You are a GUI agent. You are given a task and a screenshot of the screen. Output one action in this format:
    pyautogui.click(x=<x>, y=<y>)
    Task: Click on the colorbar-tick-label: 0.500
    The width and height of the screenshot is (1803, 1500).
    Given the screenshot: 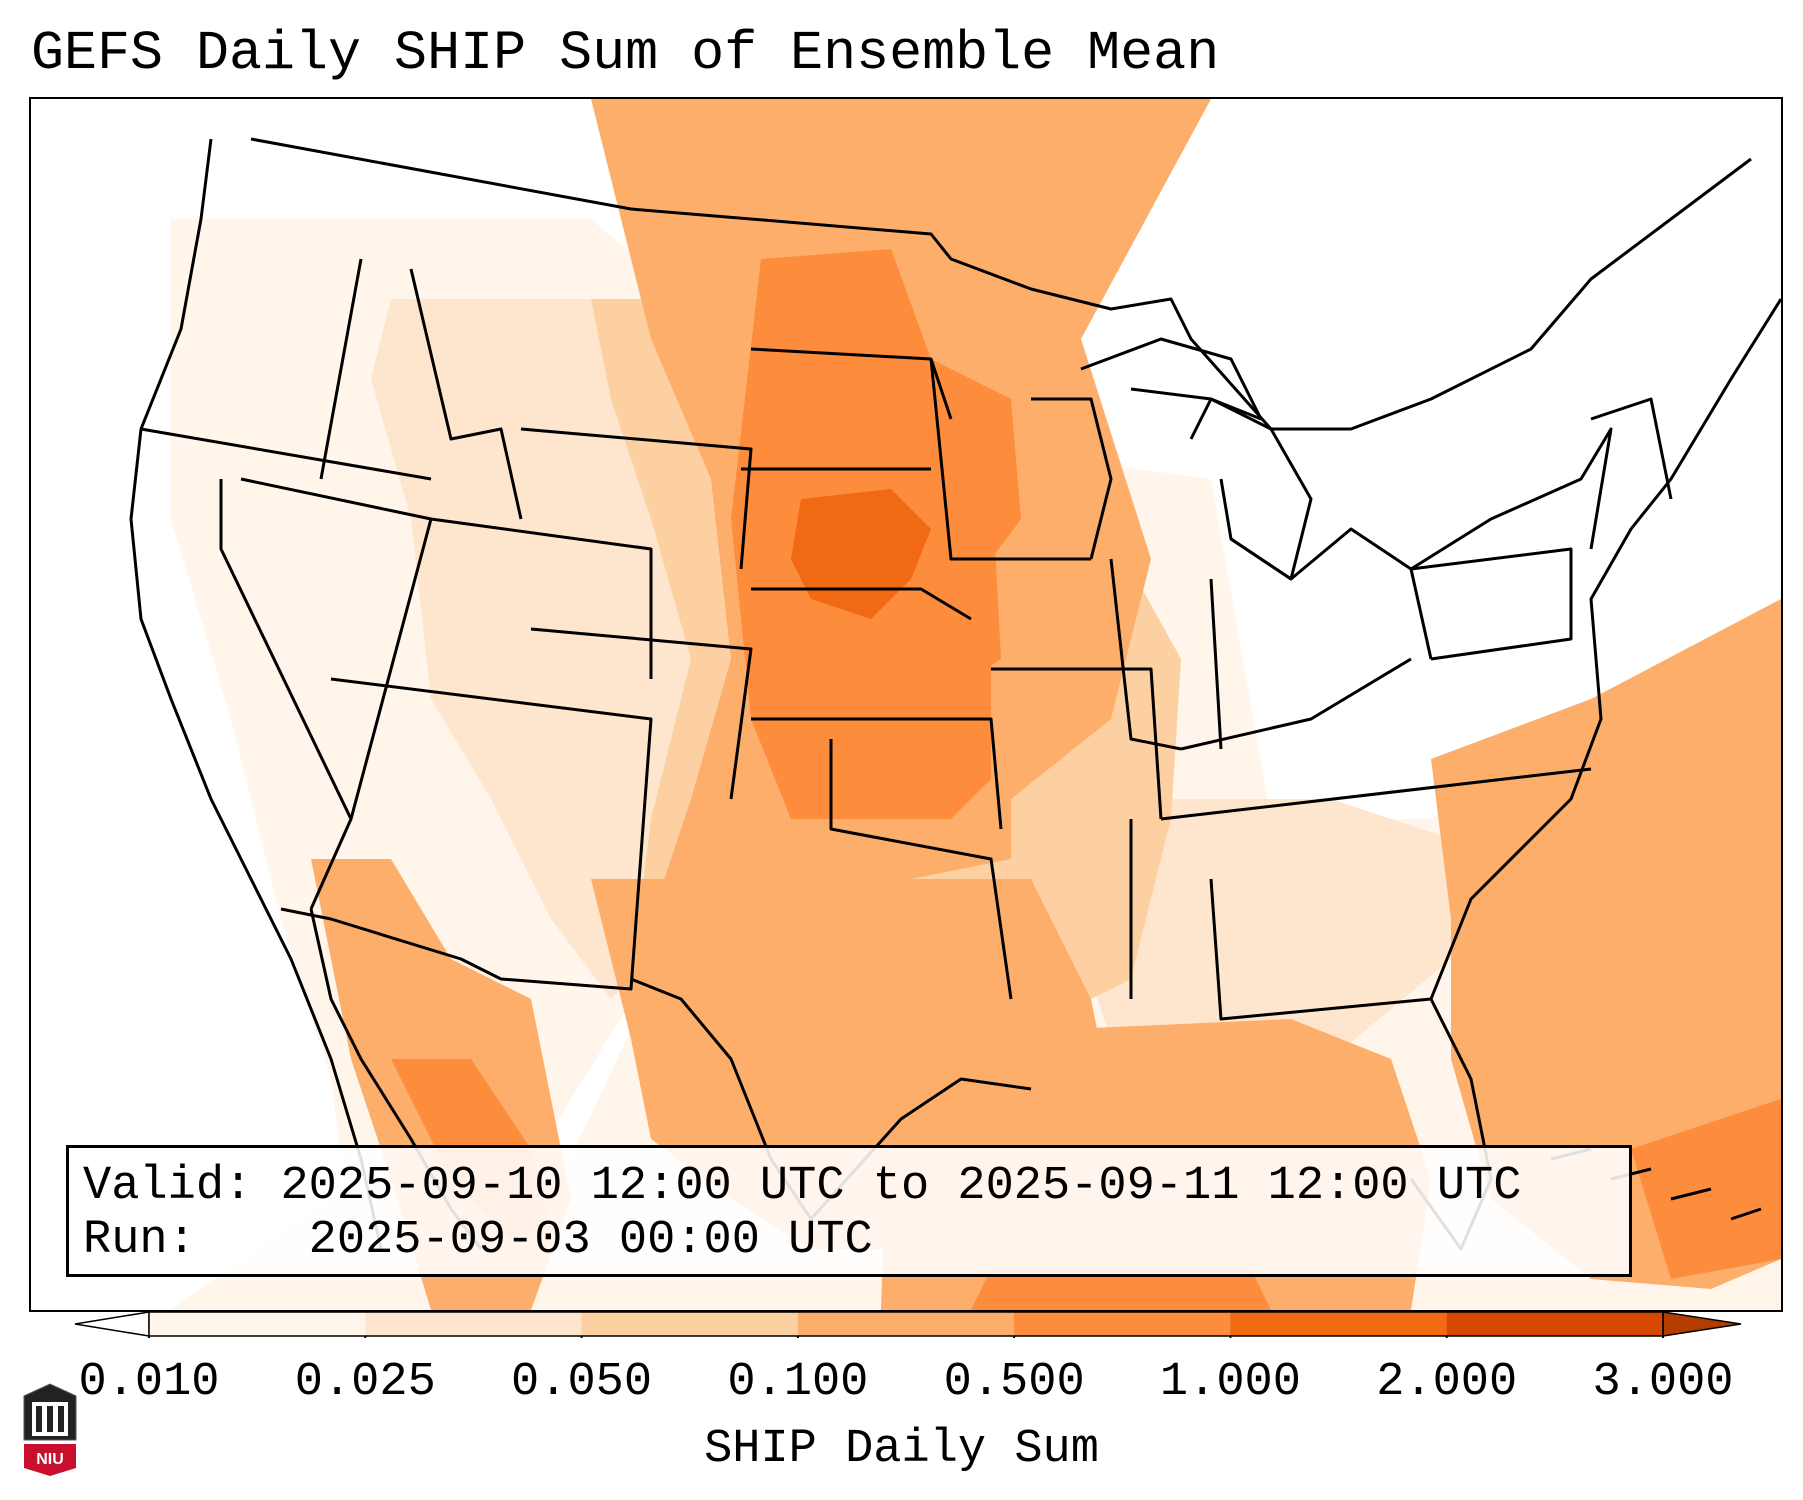 What is the action you would take?
    pyautogui.click(x=1014, y=1382)
    